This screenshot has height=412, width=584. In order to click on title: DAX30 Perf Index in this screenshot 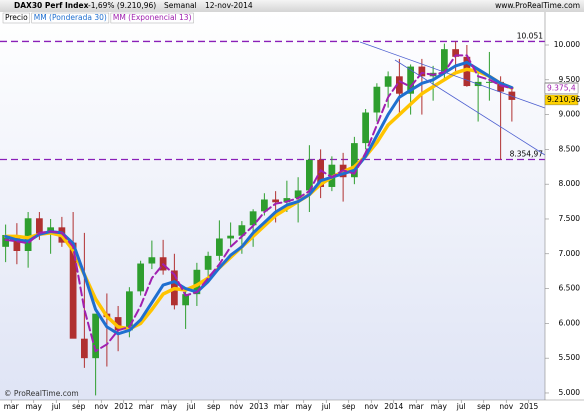, I will do `click(51, 5)`.